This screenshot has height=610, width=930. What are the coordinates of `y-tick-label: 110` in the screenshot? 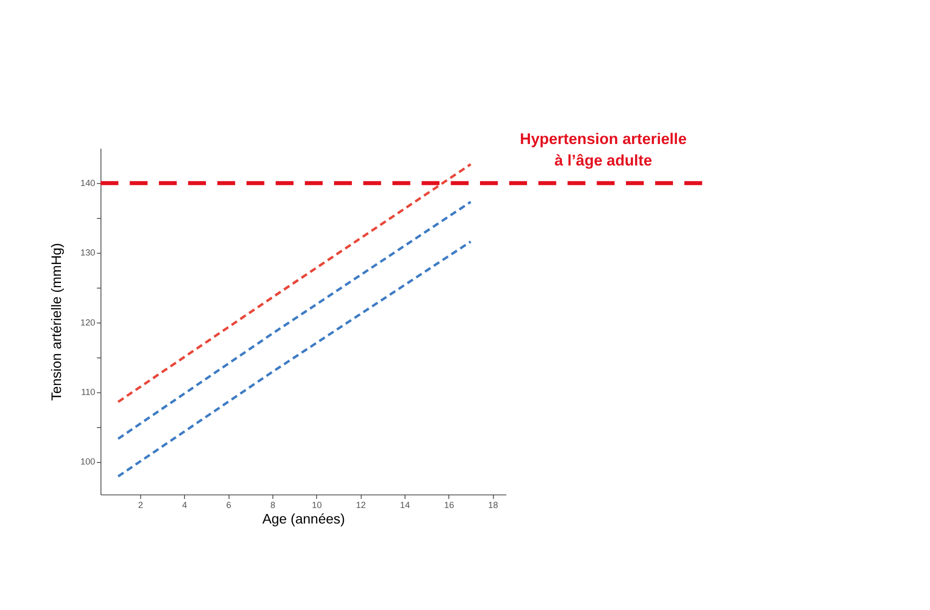 It's located at (88, 391).